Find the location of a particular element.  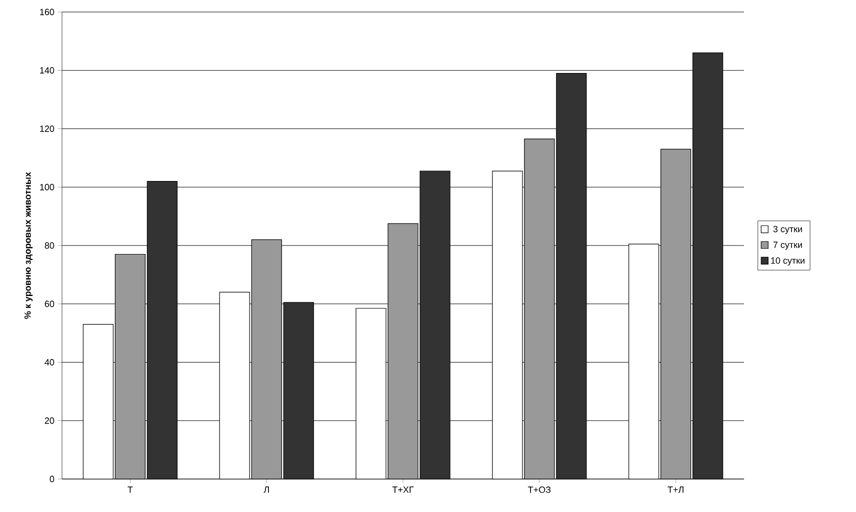

legend-label: 10 сутки is located at coordinates (787, 261).